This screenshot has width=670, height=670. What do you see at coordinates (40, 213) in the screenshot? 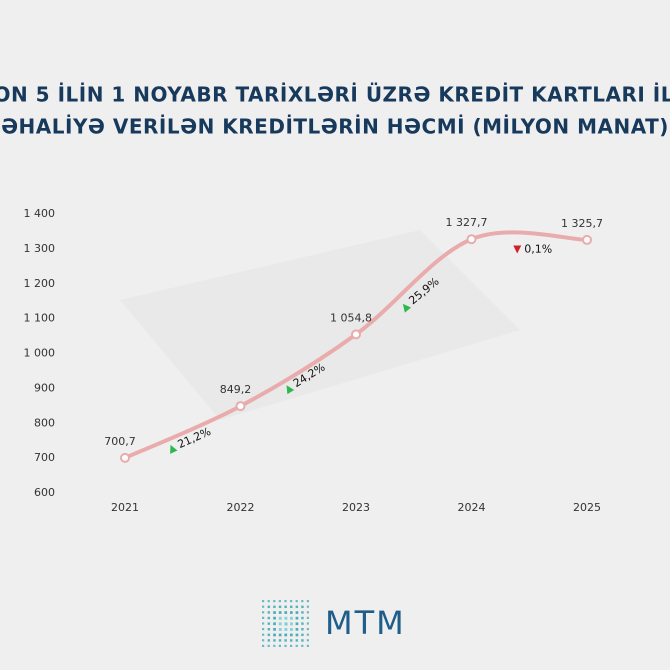
I see `y-tick-label: 1 400` at bounding box center [40, 213].